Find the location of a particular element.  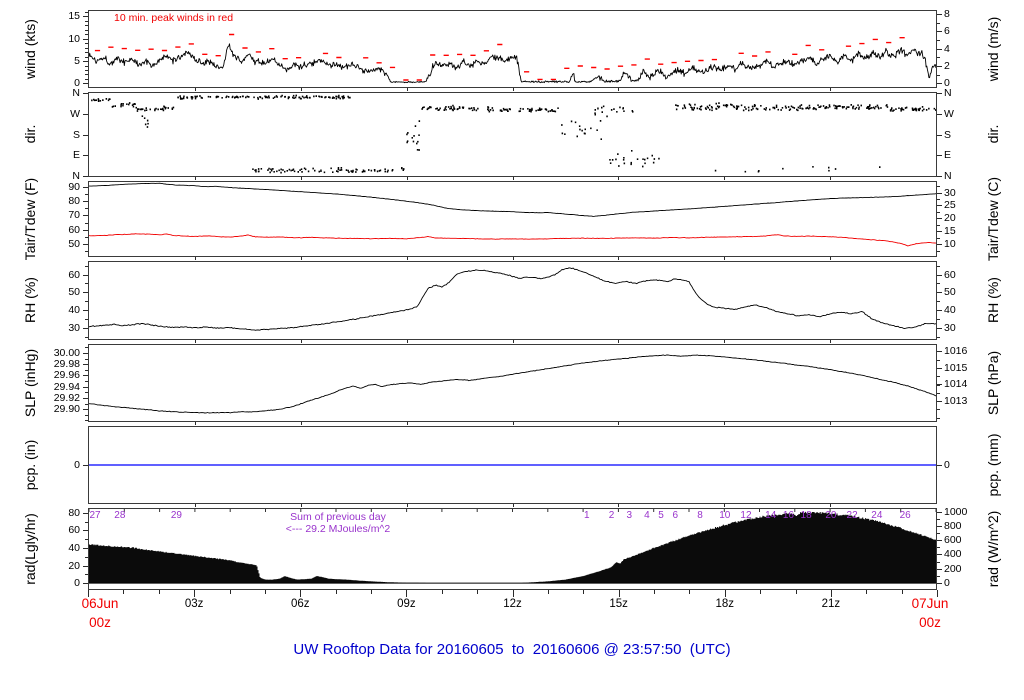

wind_speed_kts-line is located at coordinates (512, 63).